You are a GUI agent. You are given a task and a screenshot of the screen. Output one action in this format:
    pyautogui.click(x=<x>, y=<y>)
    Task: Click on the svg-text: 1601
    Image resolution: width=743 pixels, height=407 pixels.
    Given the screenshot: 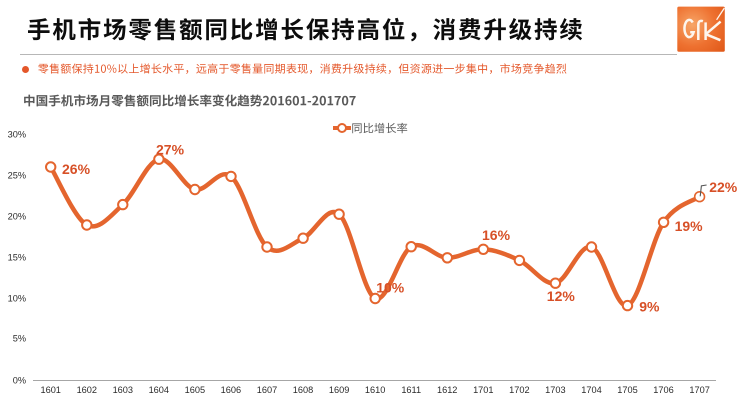 What is the action you would take?
    pyautogui.click(x=50, y=390)
    